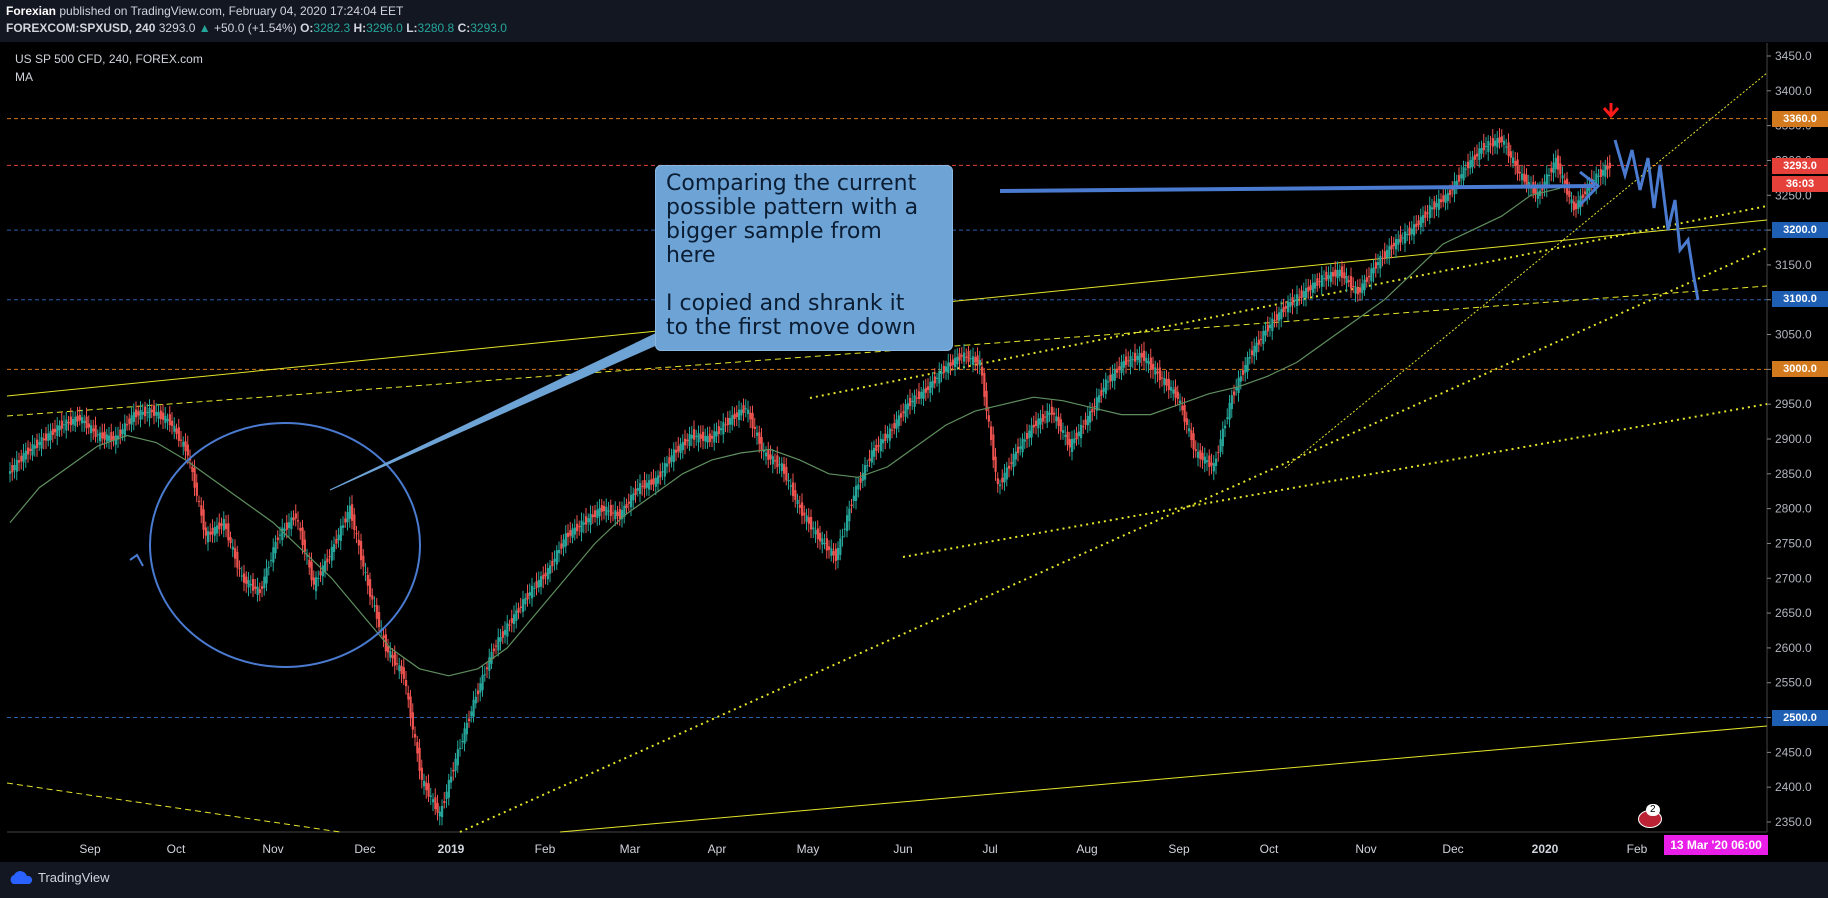 This screenshot has width=1828, height=898. I want to click on cloud-icon, so click(21, 877).